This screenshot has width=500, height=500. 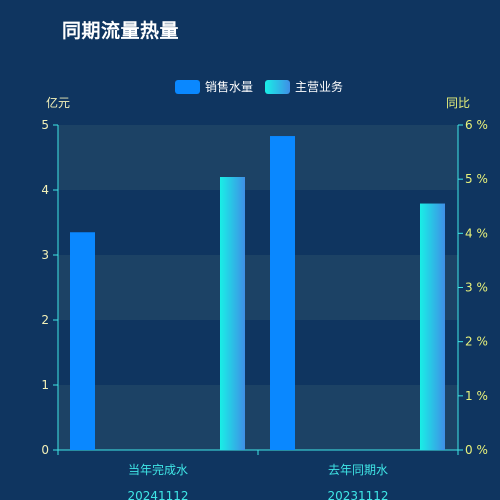 I want to click on y-left-tick-label: 1, so click(x=45, y=385).